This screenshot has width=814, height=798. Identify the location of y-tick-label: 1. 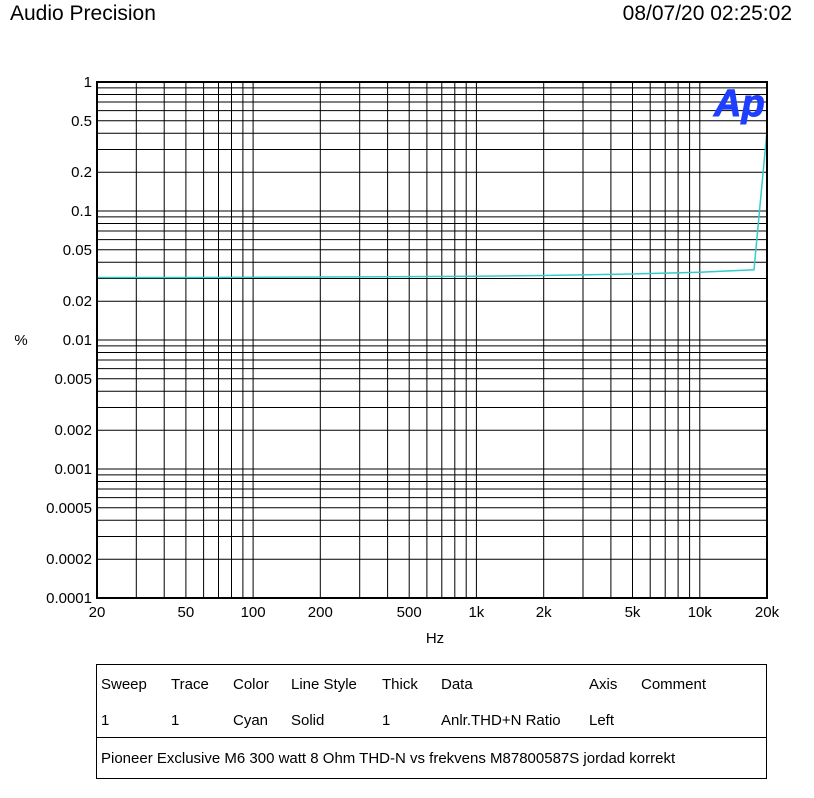
(88, 82).